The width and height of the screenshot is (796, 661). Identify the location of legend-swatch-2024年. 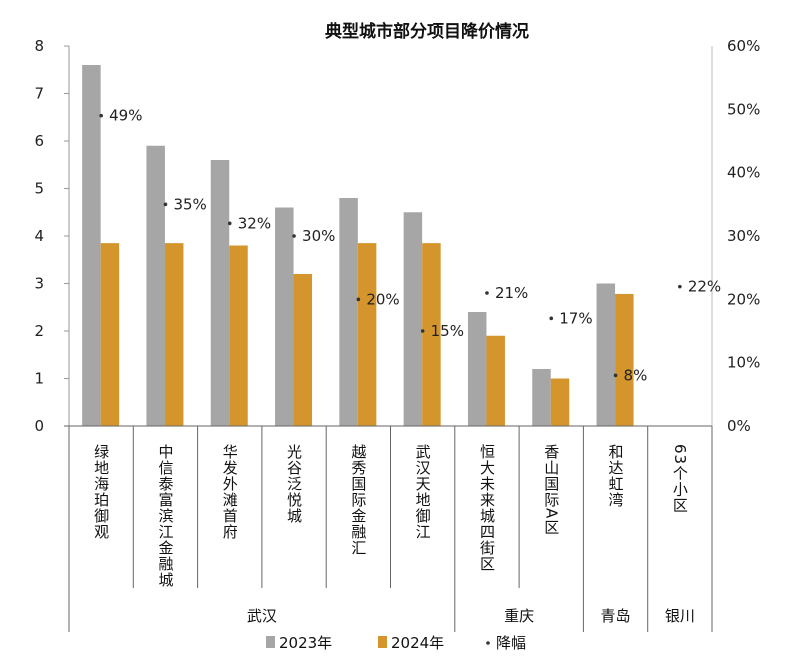
(382, 642).